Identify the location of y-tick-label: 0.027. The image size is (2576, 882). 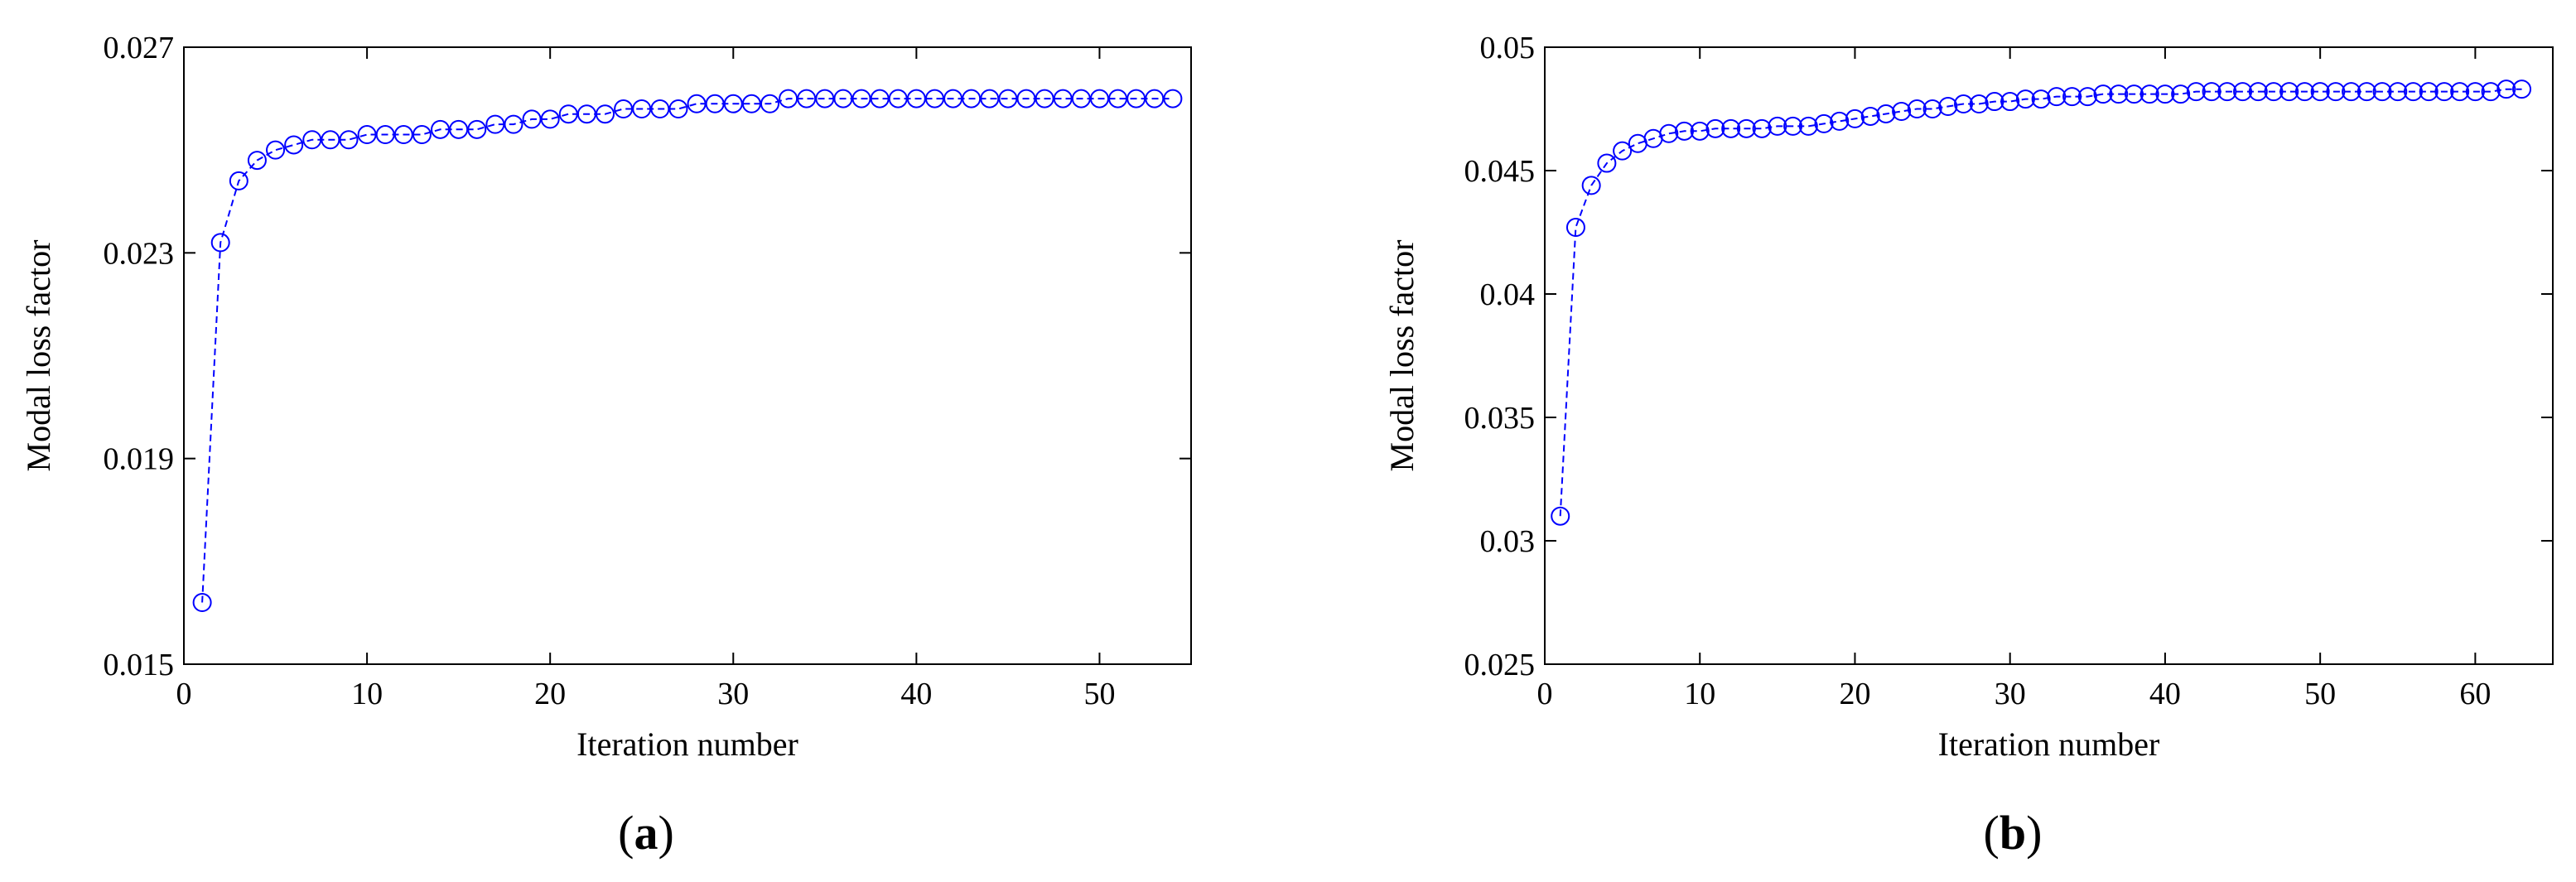
(140, 48).